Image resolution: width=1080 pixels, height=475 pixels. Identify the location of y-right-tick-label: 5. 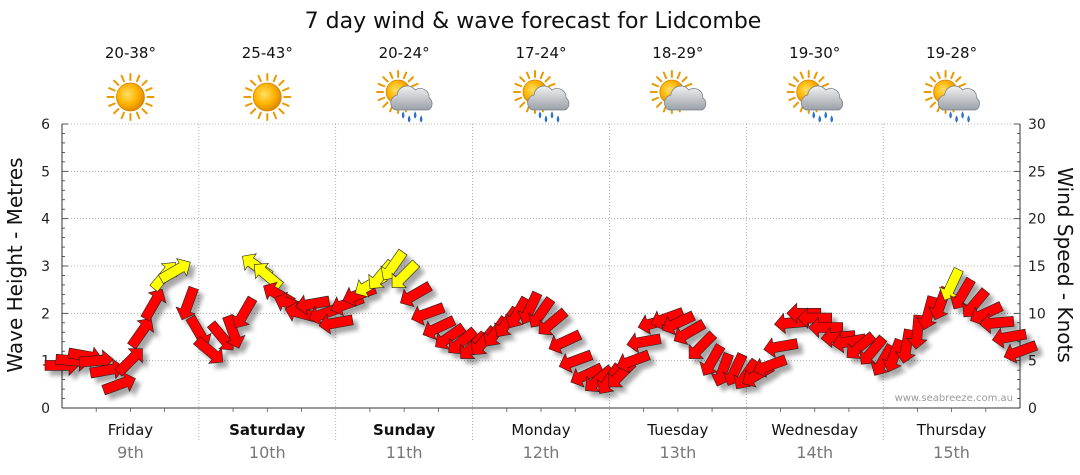
(1032, 362).